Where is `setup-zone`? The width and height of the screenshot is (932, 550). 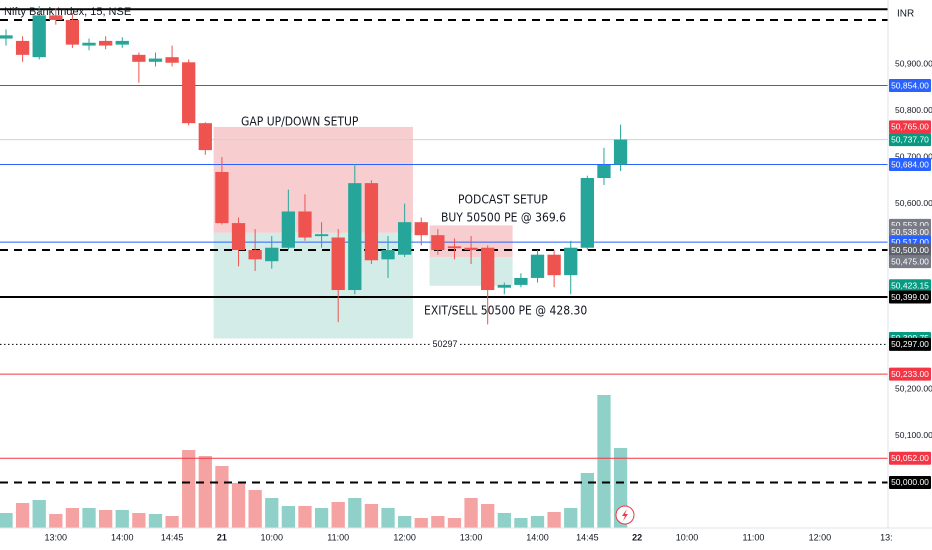
setup-zone is located at coordinates (313, 179).